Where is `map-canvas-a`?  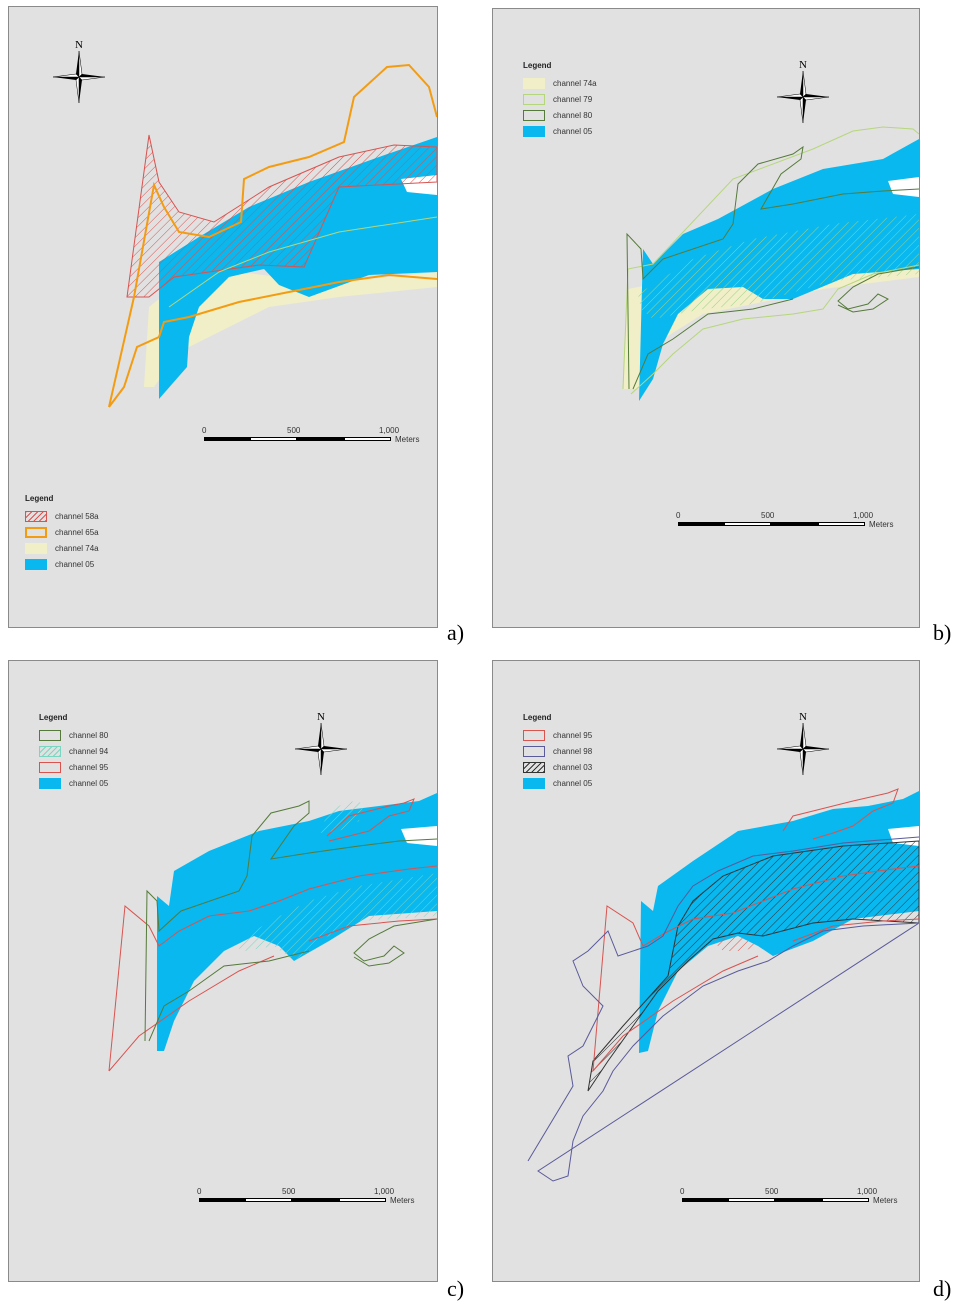 map-canvas-a is located at coordinates (272, 235).